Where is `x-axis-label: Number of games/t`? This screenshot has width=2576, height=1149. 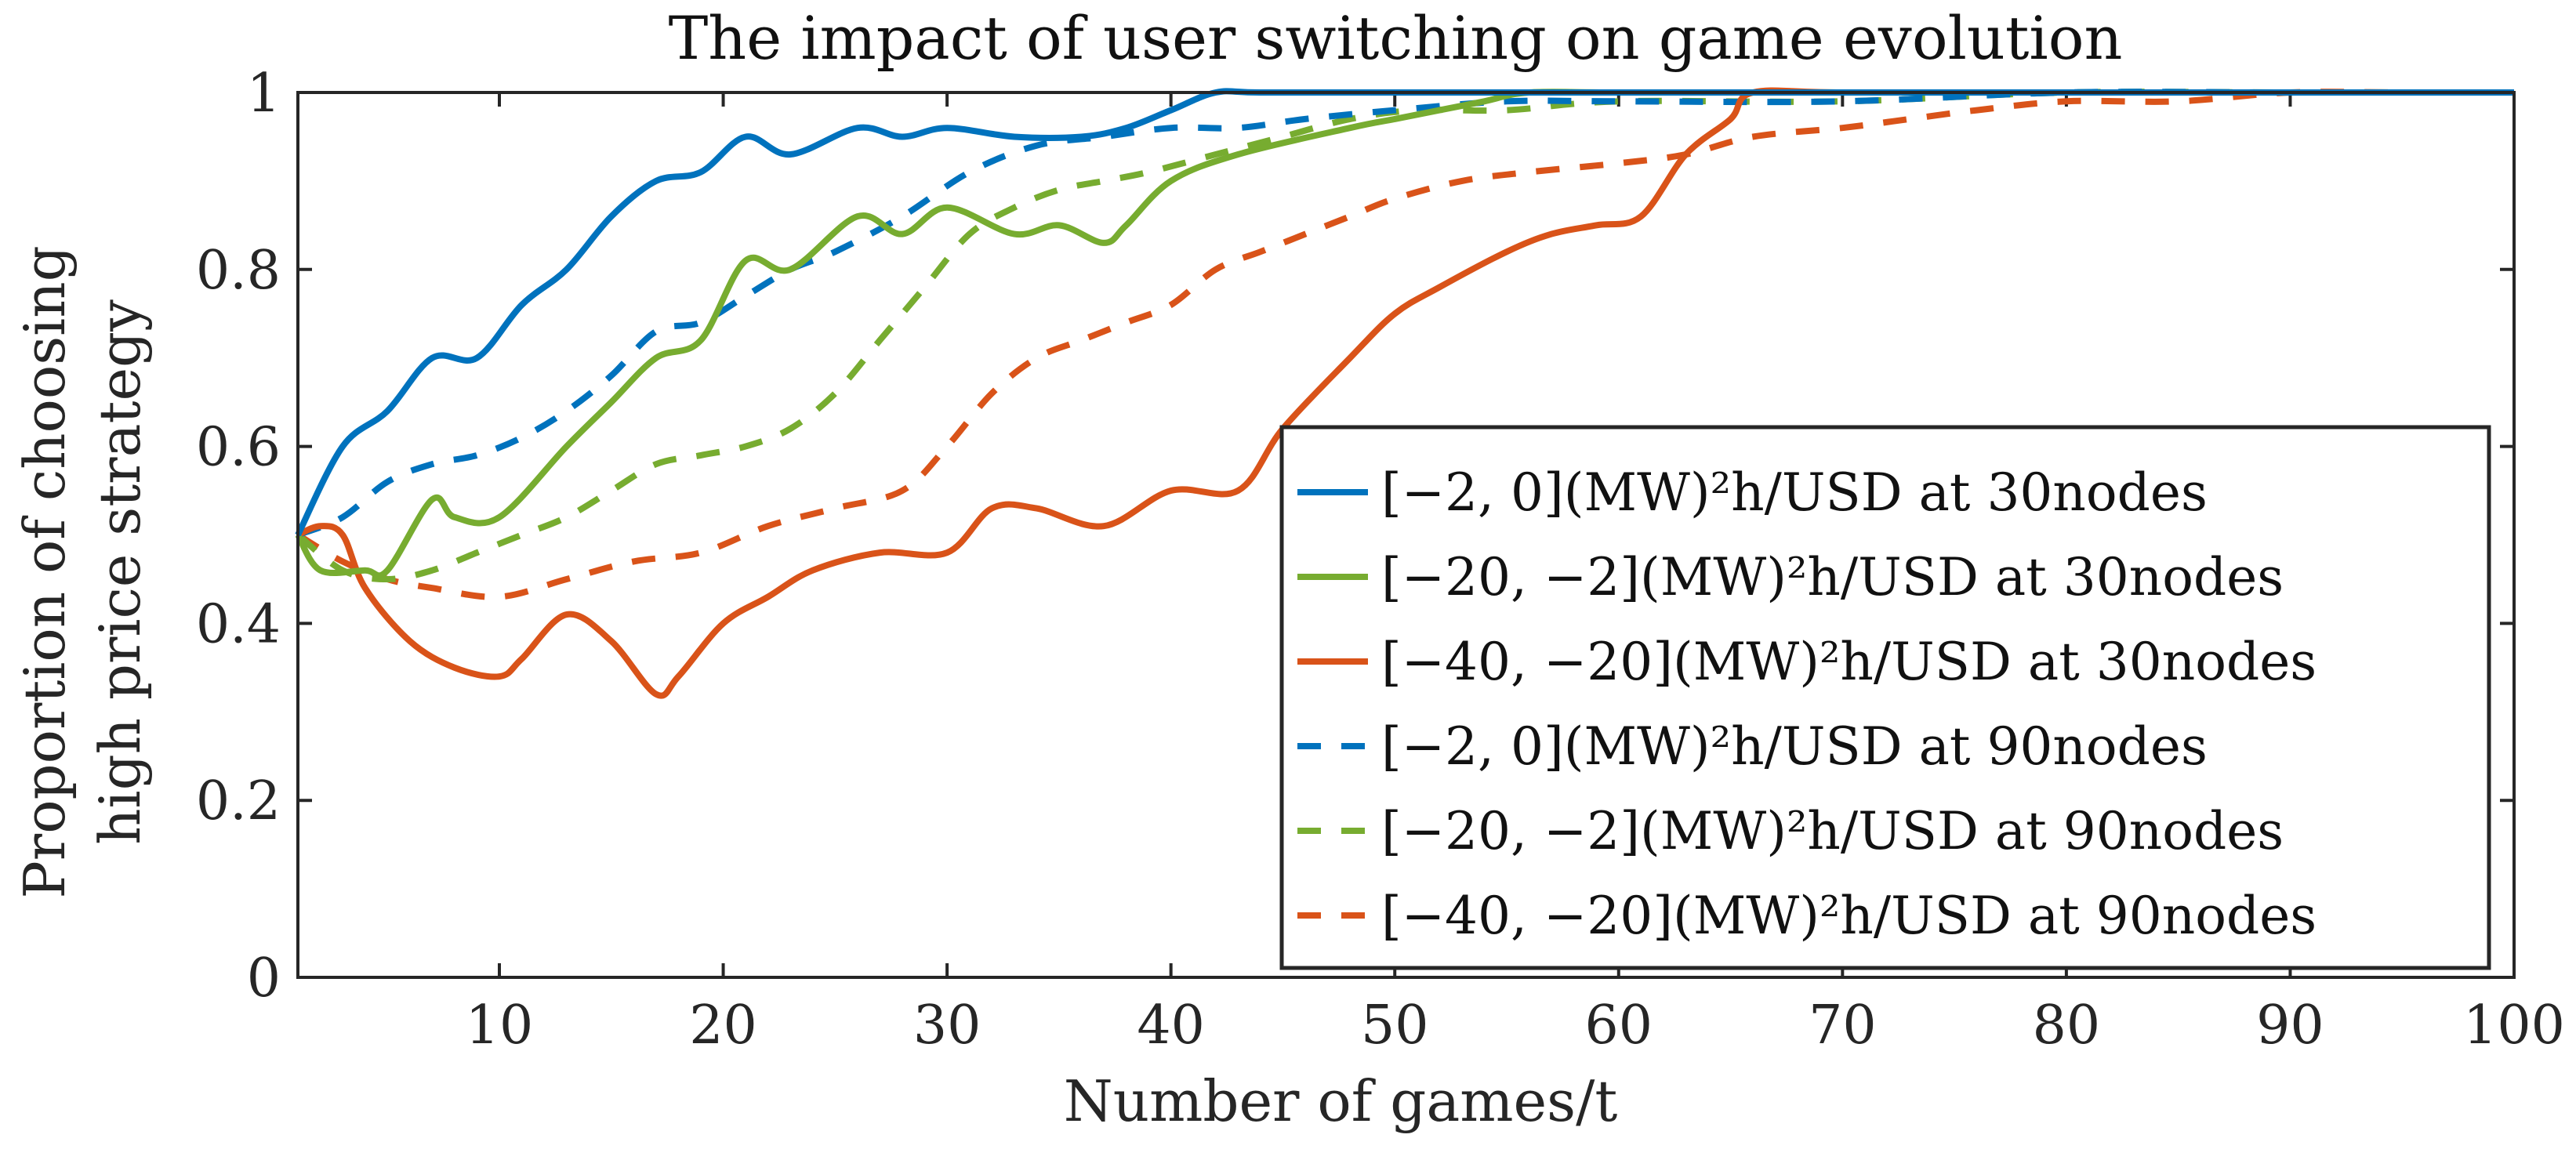 x-axis-label: Number of games/t is located at coordinates (1341, 1101).